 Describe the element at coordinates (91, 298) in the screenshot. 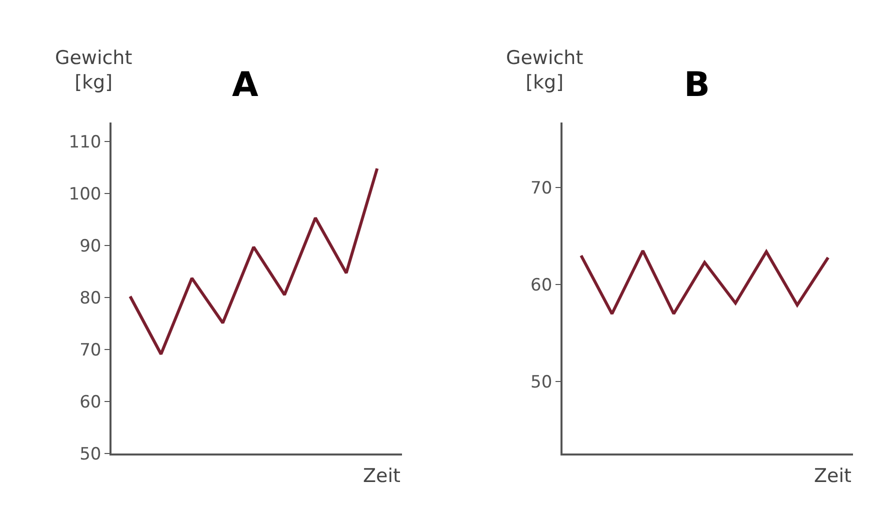

I see `y-tick-label: 80` at that location.